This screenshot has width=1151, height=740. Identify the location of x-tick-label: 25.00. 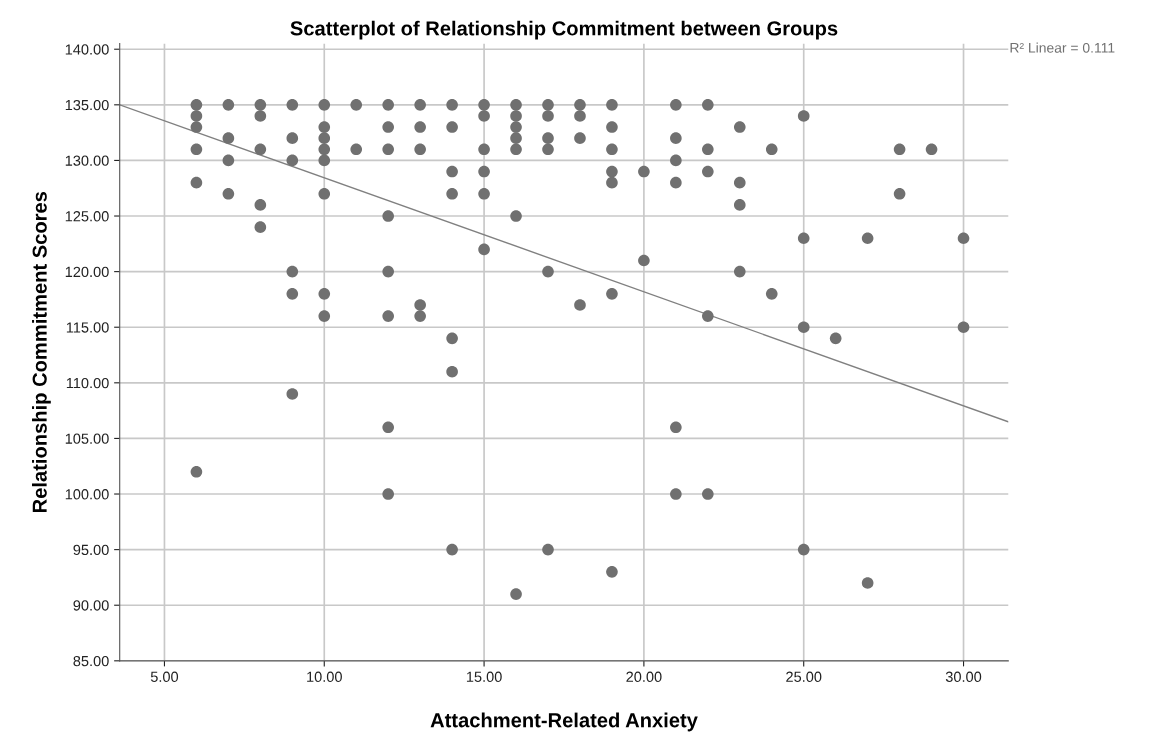
(804, 676).